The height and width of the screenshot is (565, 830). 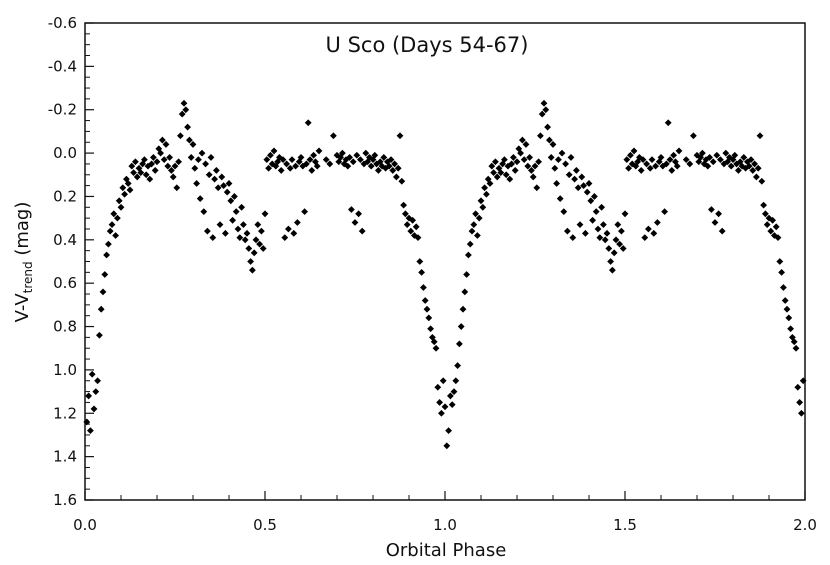 What do you see at coordinates (85, 525) in the screenshot?
I see `x-tick-label: 0.0` at bounding box center [85, 525].